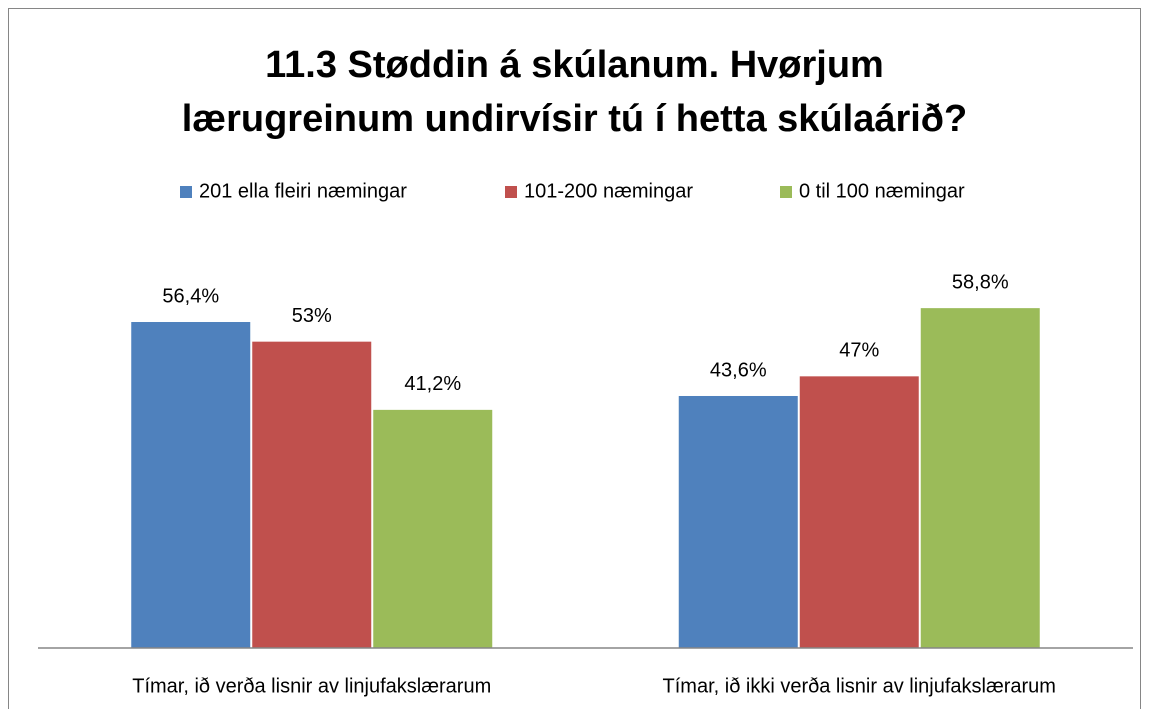 The image size is (1149, 709). I want to click on data-label: 53%, so click(312, 316).